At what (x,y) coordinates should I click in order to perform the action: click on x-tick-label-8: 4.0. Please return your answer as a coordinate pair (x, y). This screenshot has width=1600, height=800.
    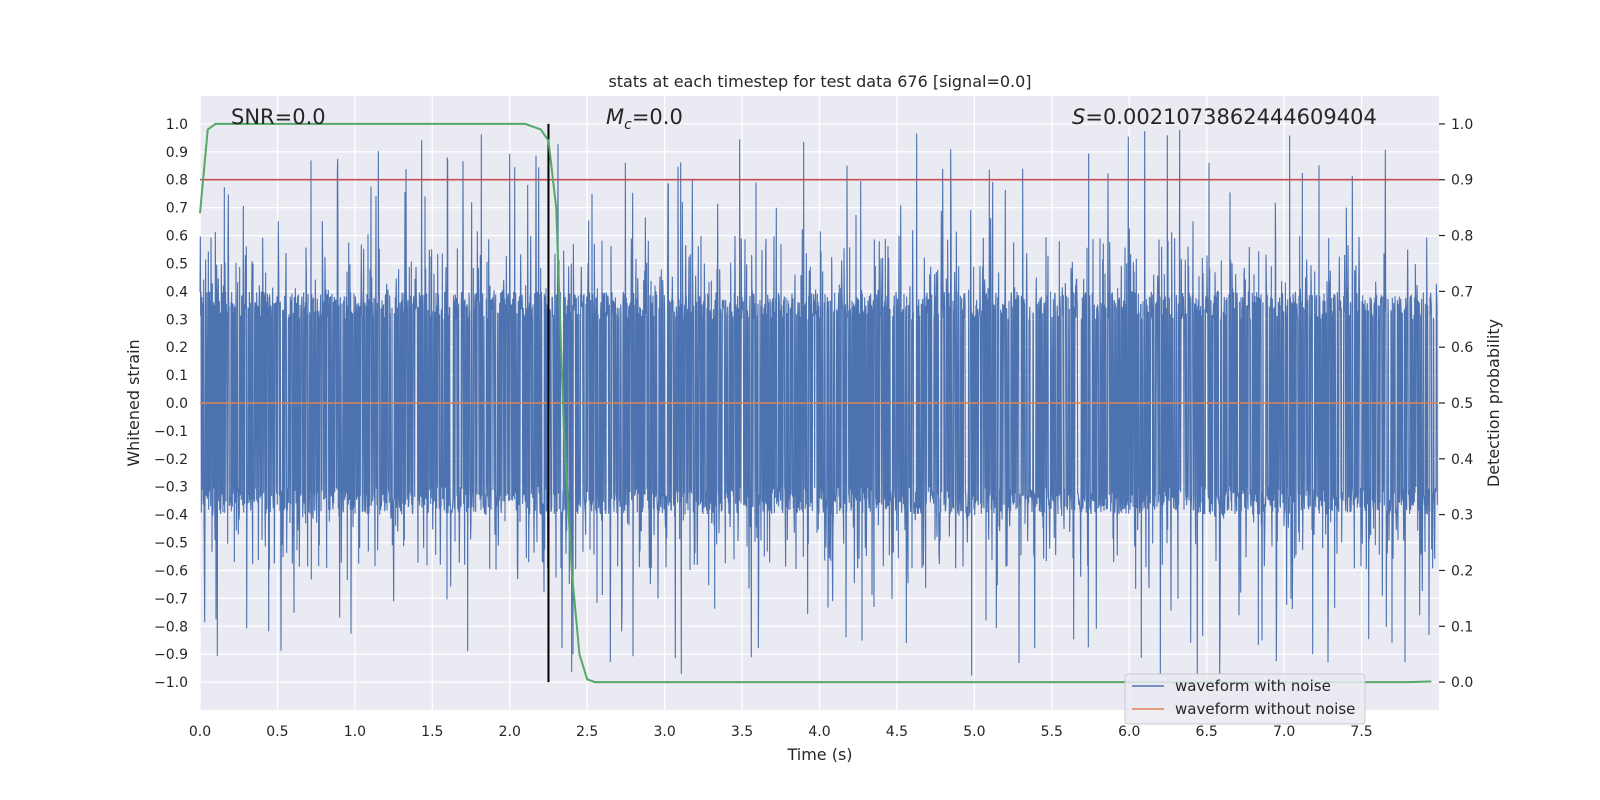
    Looking at the image, I should click on (819, 732).